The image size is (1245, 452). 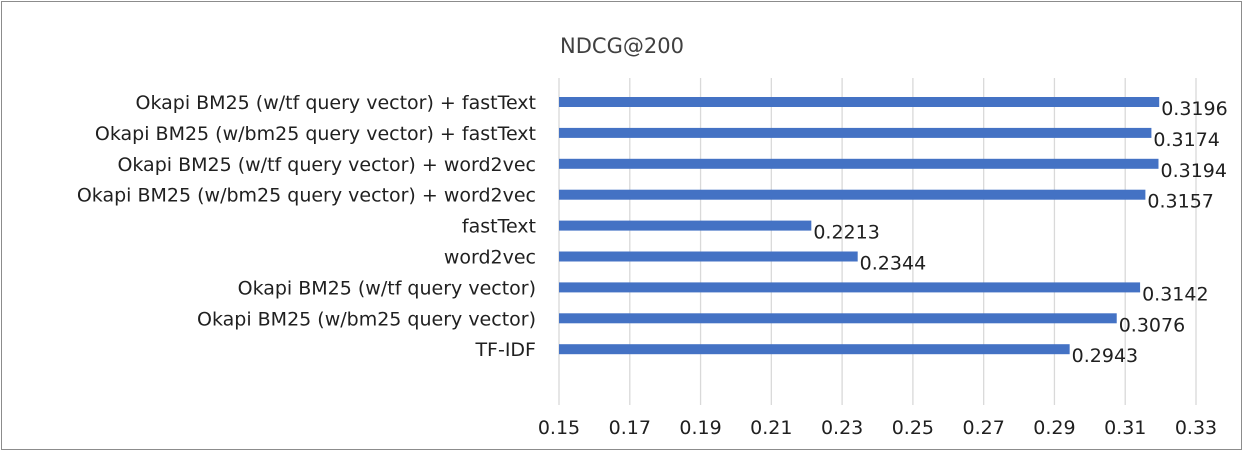 I want to click on data-label: 0.2943, so click(x=1105, y=356).